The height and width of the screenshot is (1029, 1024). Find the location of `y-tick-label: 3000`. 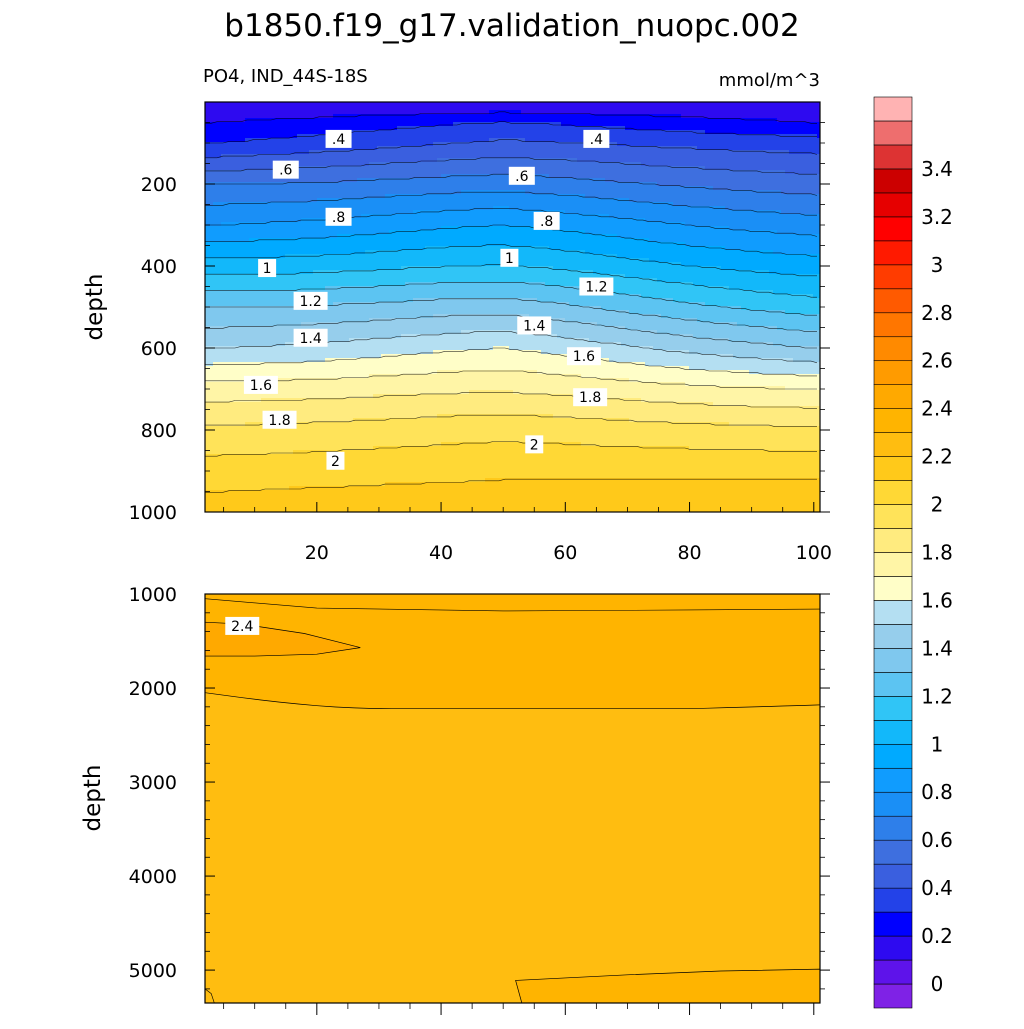

y-tick-label: 3000 is located at coordinates (153, 783).